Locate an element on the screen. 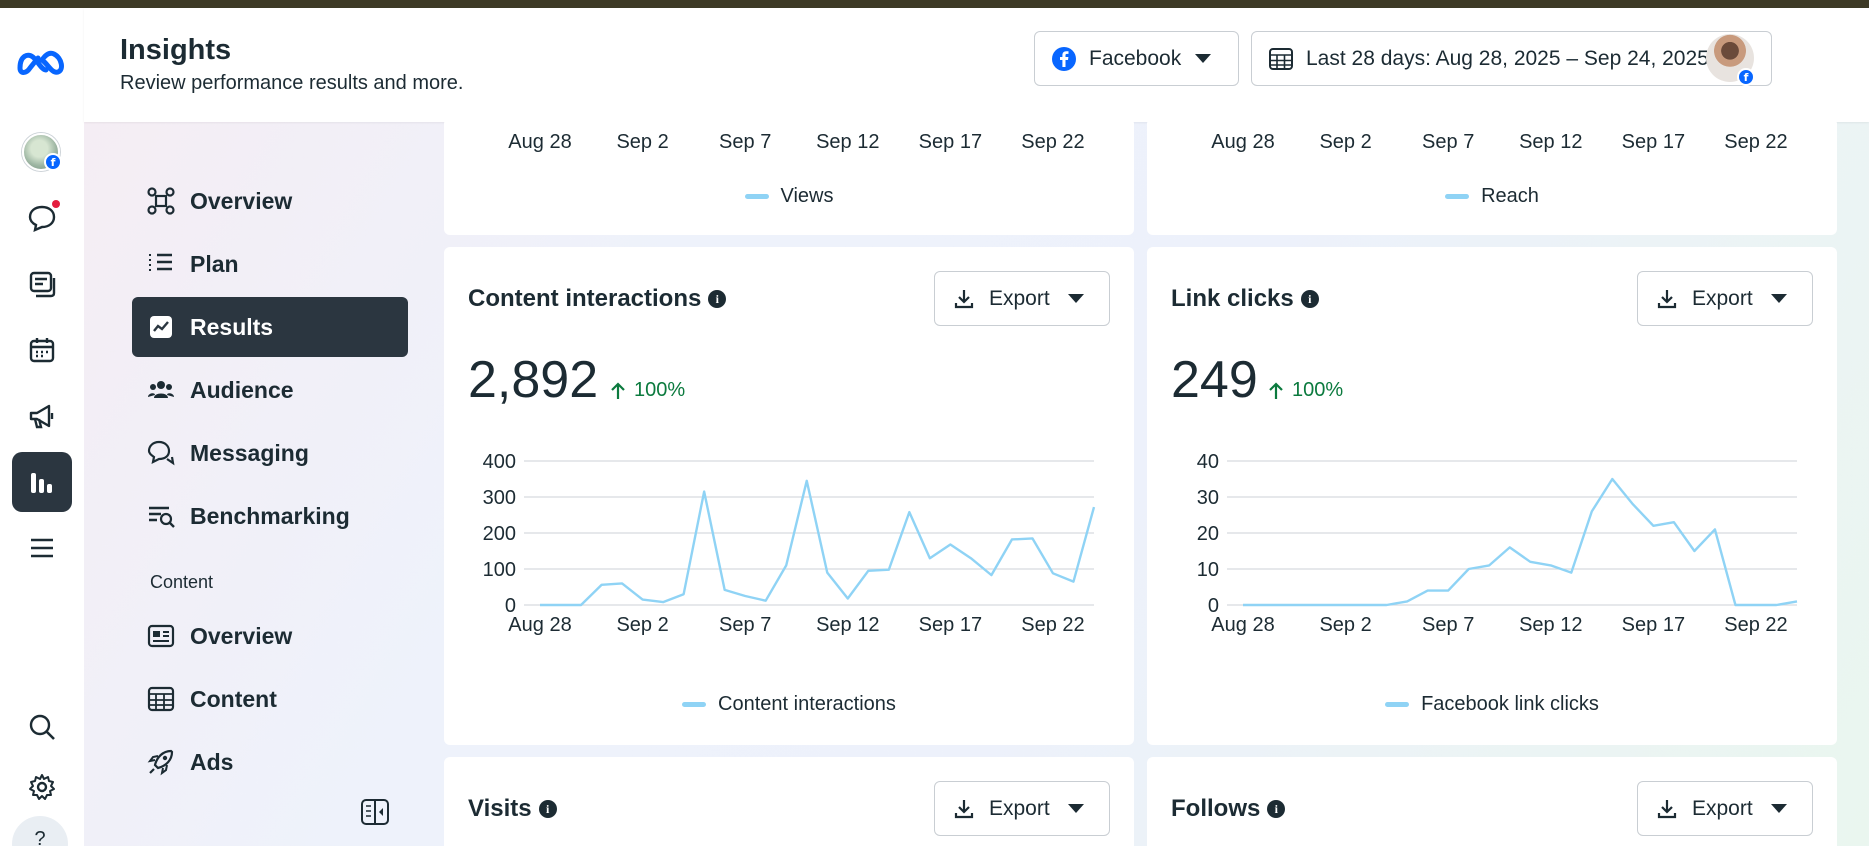  y-tick-label: 100 is located at coordinates (499, 570).